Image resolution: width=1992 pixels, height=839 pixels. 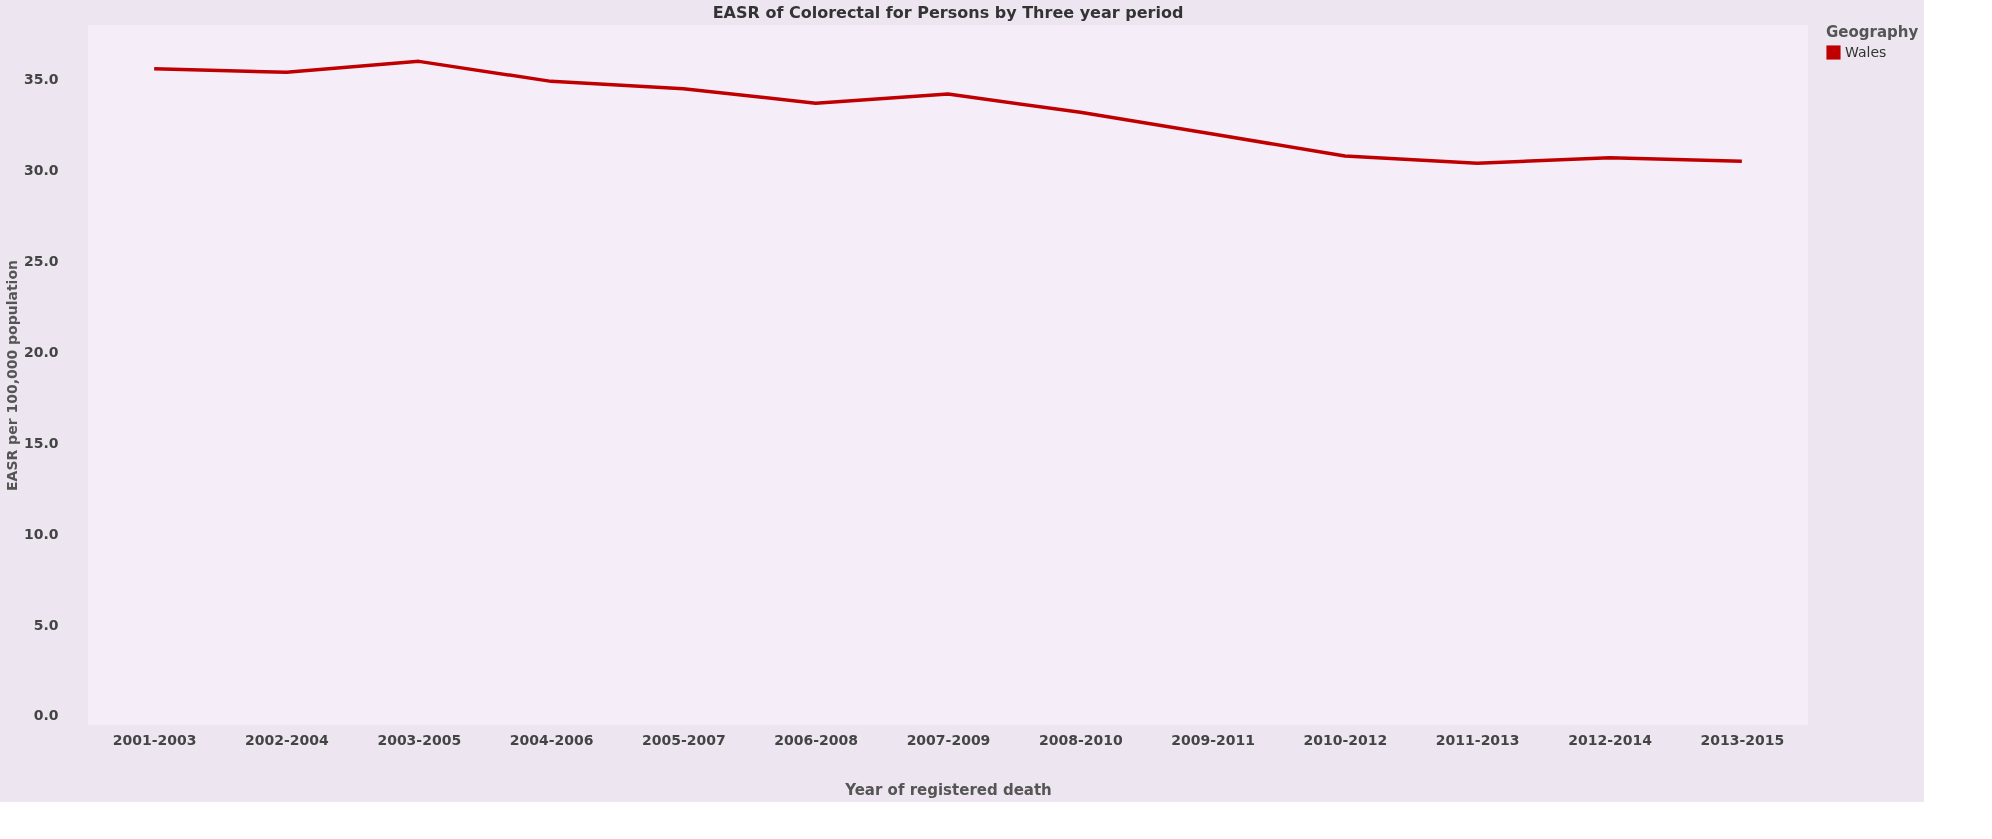 What do you see at coordinates (41, 533) in the screenshot?
I see `y-tick-label: 10.0` at bounding box center [41, 533].